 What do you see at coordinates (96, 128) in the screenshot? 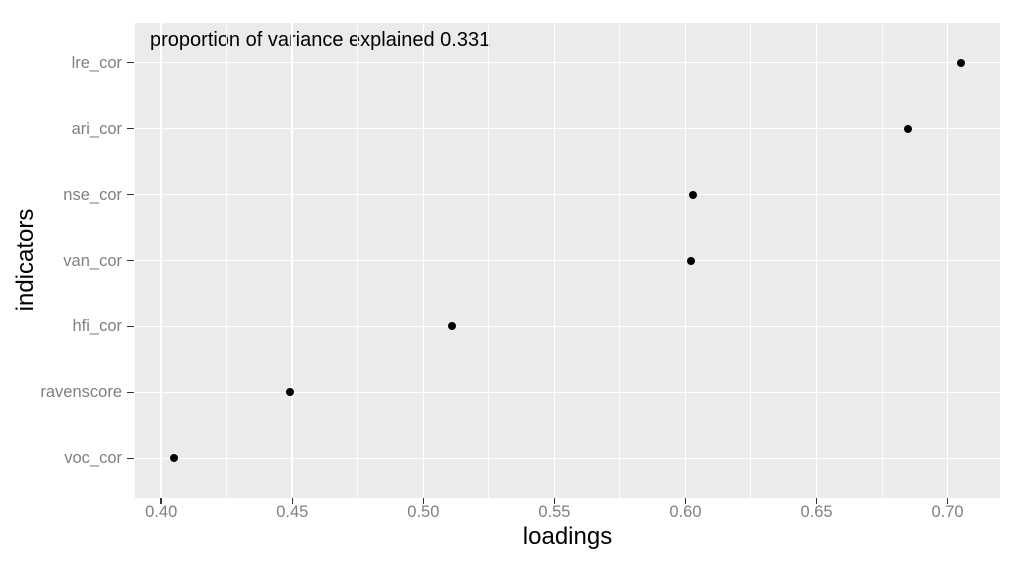
I see `y-tick-label: ari_cor` at bounding box center [96, 128].